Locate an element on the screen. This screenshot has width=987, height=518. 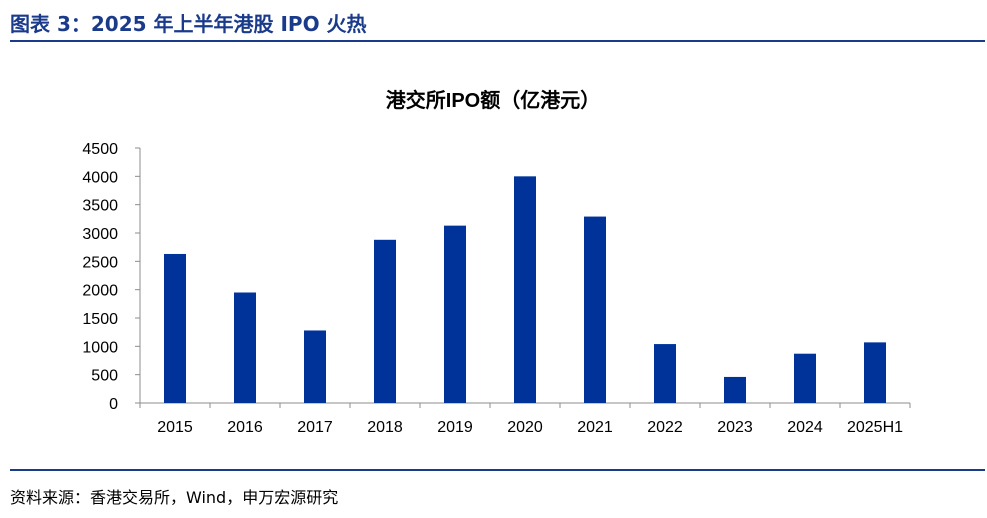
bar-2017 is located at coordinates (315, 366).